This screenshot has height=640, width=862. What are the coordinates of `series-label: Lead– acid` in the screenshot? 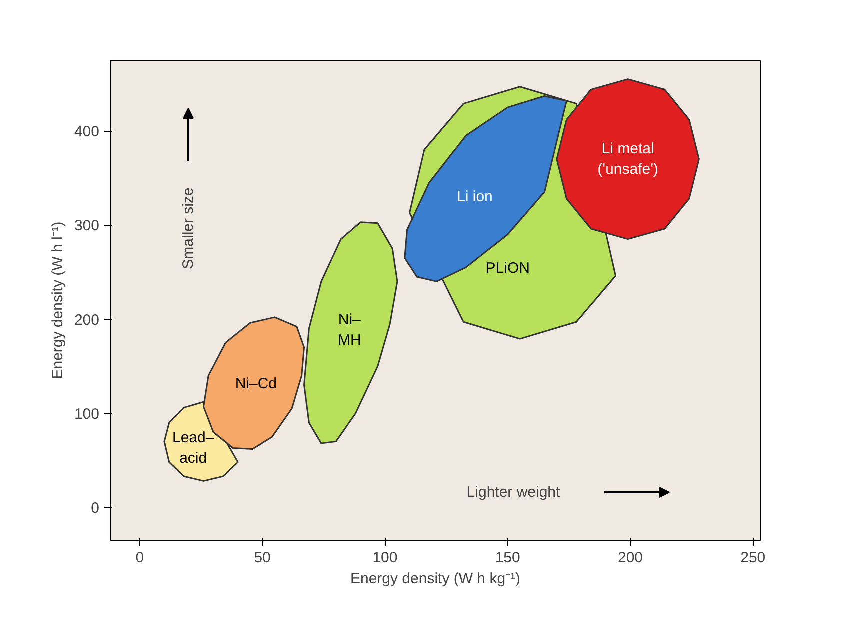 It's located at (193, 448).